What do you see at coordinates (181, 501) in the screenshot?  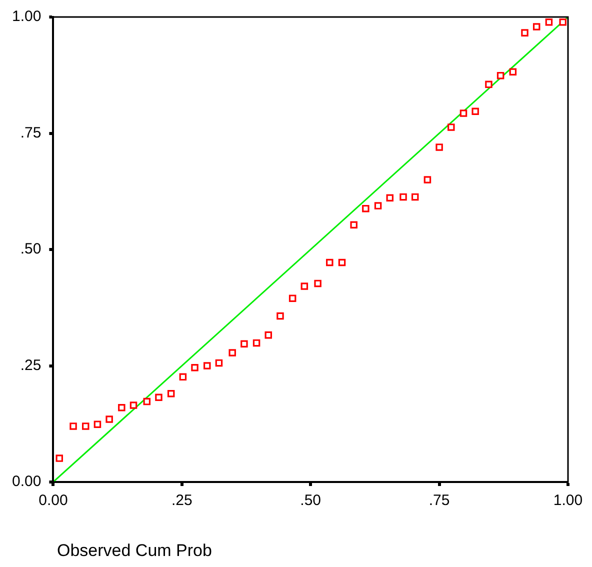 I see `x-tick-label: .25` at bounding box center [181, 501].